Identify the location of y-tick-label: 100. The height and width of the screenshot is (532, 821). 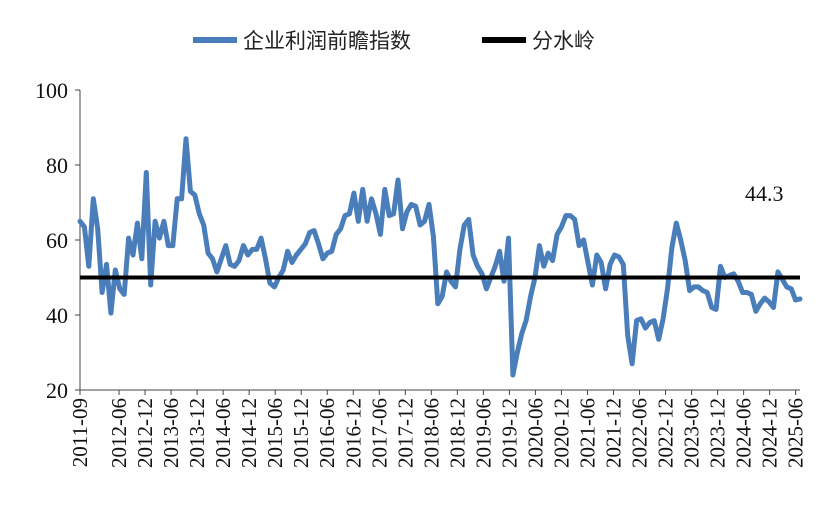
(51, 90).